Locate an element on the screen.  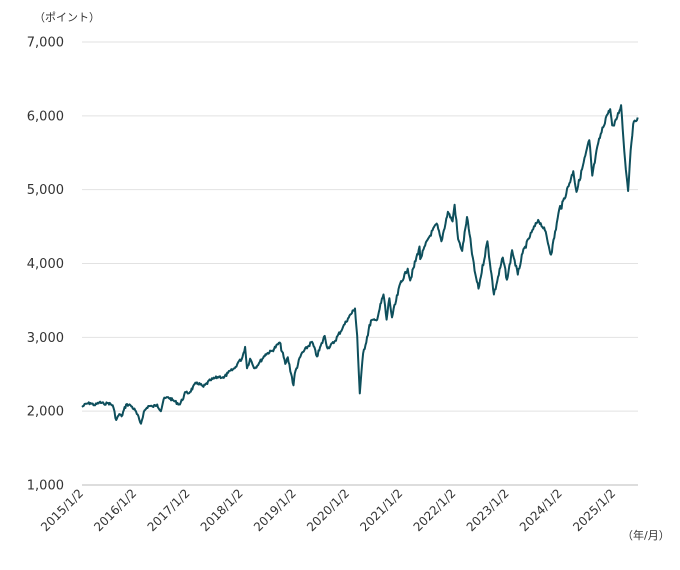
x-tick-label: 2022/1/2 is located at coordinates (435, 510).